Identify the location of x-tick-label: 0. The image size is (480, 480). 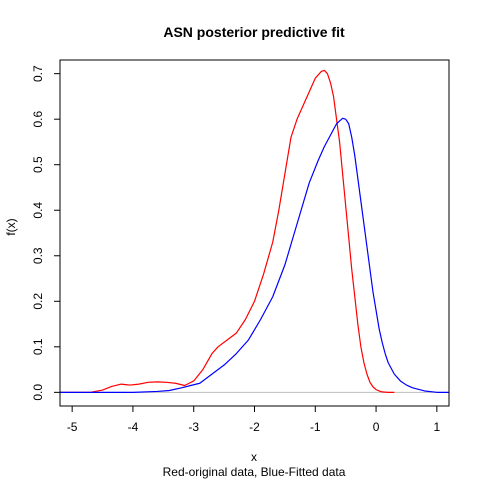
(376, 427).